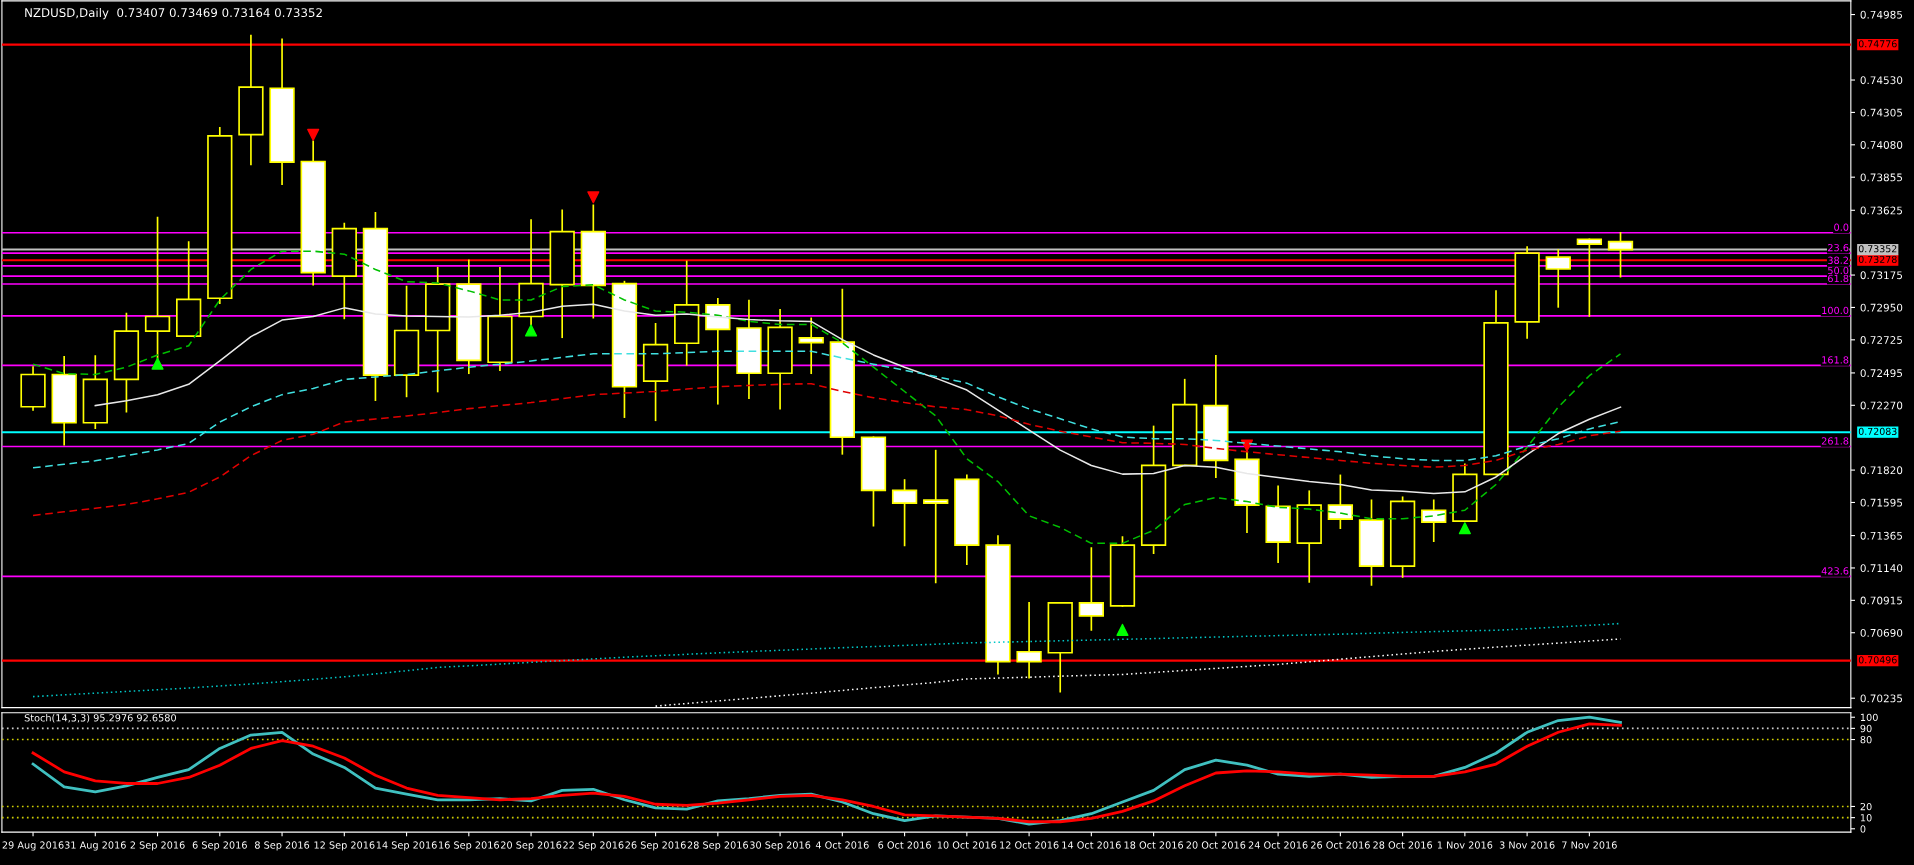 The width and height of the screenshot is (1914, 865). What do you see at coordinates (95, 846) in the screenshot?
I see `x-tick-label: 31 Aug 2016` at bounding box center [95, 846].